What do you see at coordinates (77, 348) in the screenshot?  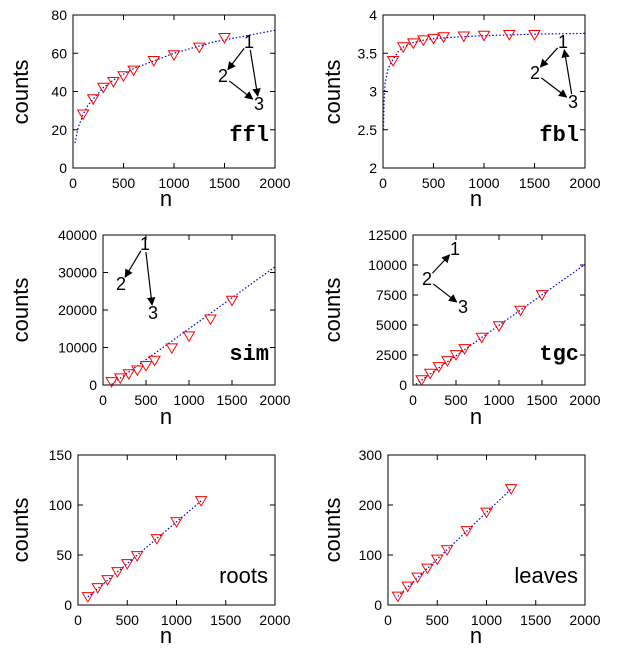 I see `y-tick-label: 10000` at bounding box center [77, 348].